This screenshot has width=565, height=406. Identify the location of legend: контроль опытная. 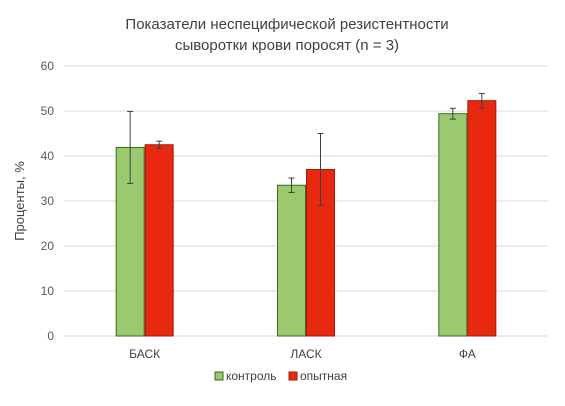
(280, 376).